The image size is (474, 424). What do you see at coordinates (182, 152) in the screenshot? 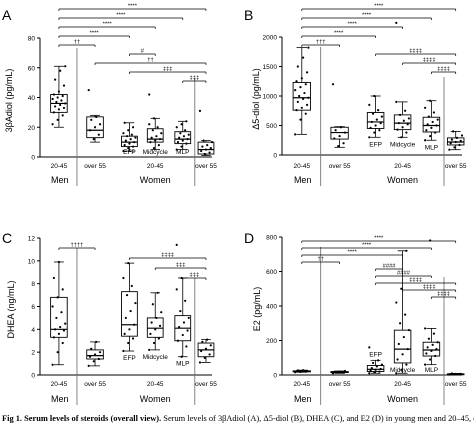
I see `category-label: MLP` at bounding box center [182, 152].